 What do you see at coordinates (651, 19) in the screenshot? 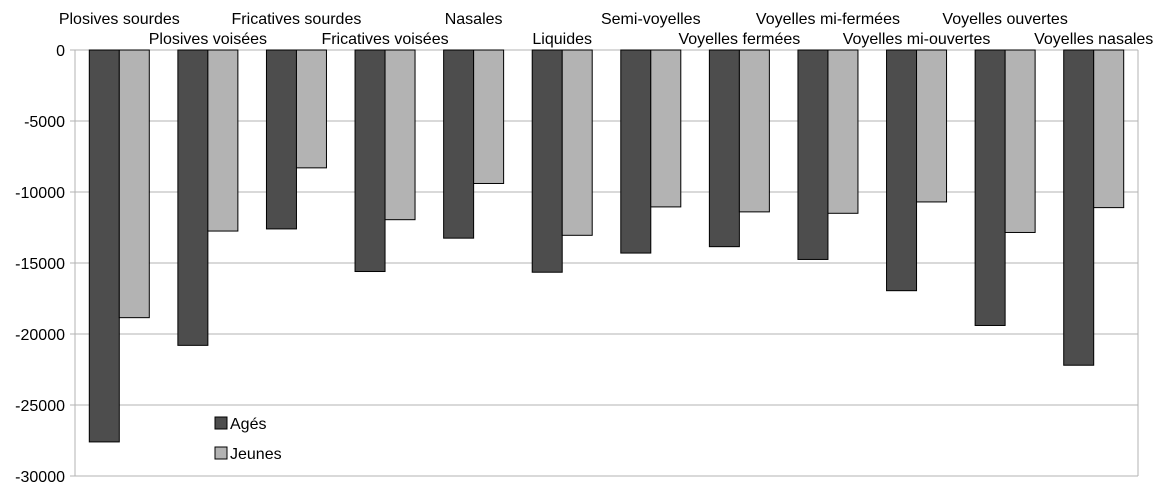
I see `category-label: Semi-voyelles` at bounding box center [651, 19].